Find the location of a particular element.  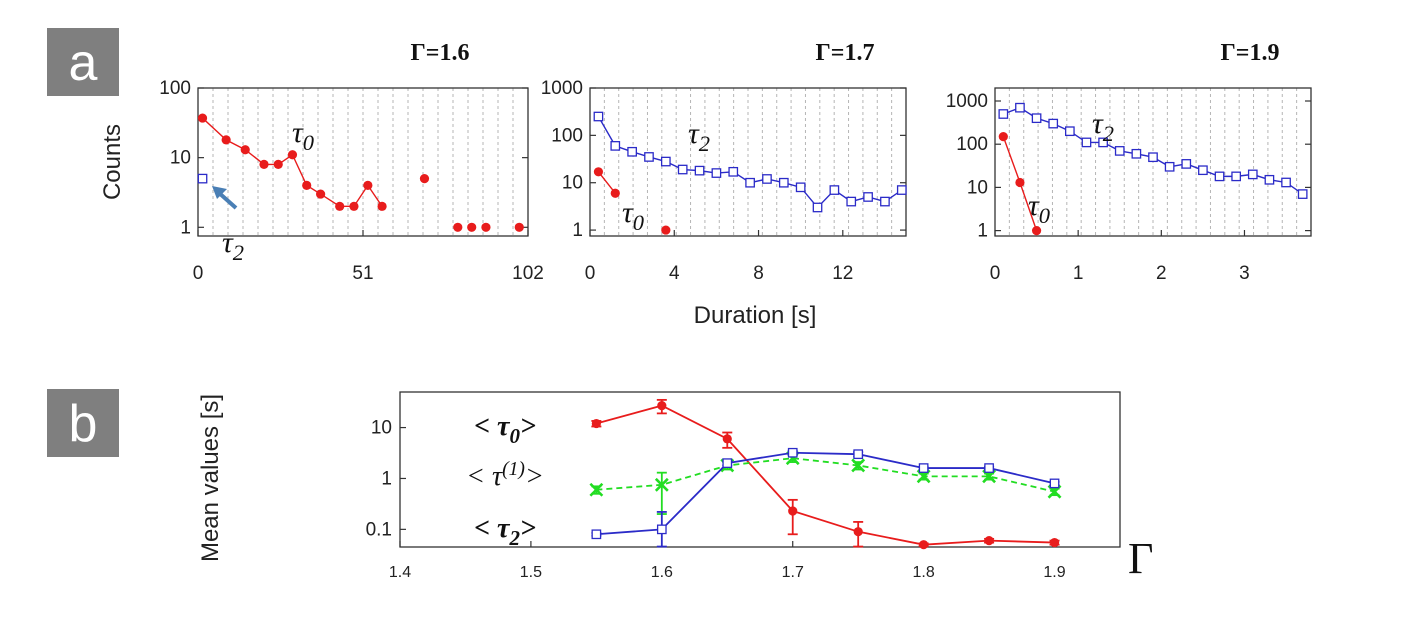

gamma-axis-symbol: Γ is located at coordinates (1140, 558).